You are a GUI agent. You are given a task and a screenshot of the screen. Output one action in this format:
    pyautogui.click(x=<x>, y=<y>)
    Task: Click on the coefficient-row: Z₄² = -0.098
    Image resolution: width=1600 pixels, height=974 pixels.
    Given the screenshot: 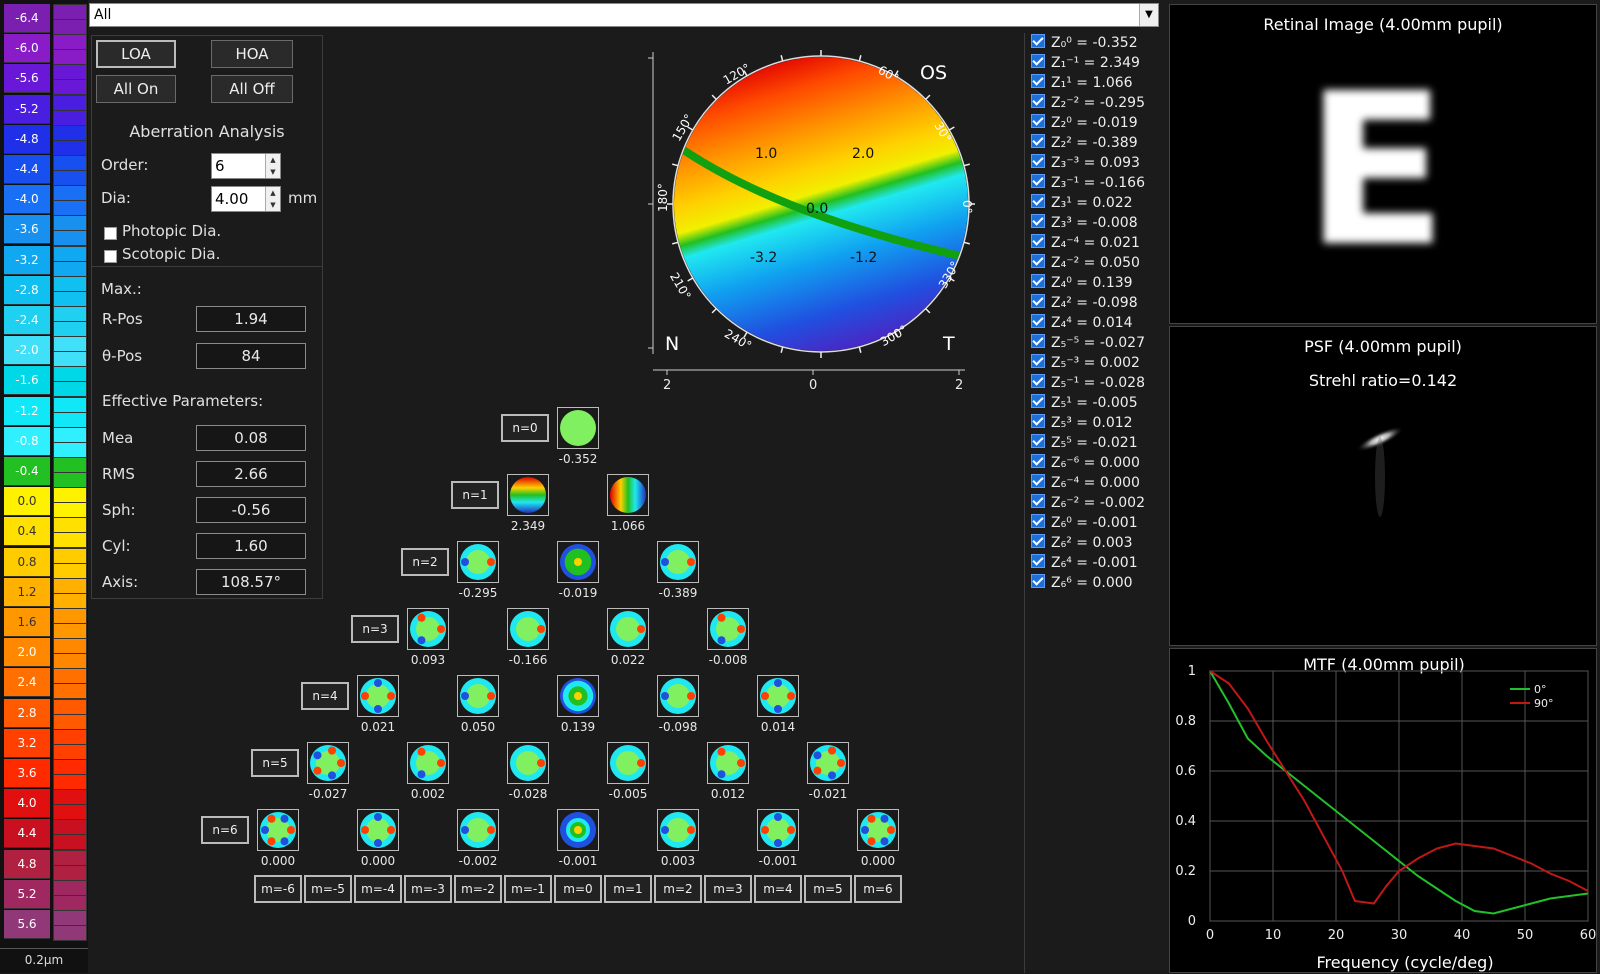 What is the action you would take?
    pyautogui.click(x=1084, y=303)
    